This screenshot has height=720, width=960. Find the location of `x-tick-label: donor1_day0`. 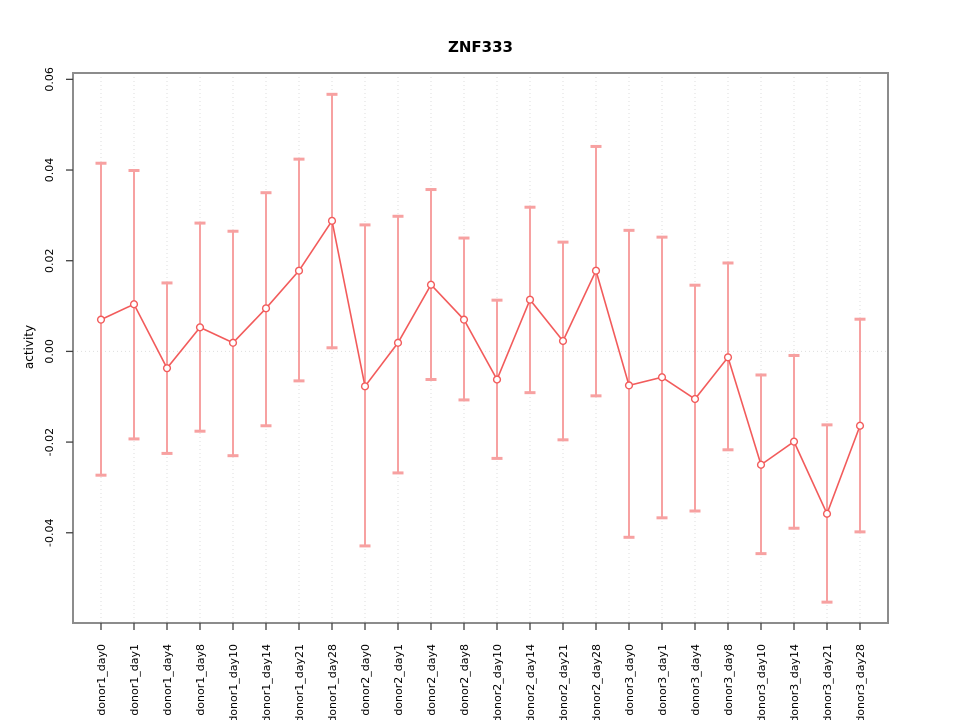

x-tick-label: donor1_day0 is located at coordinates (101, 680).